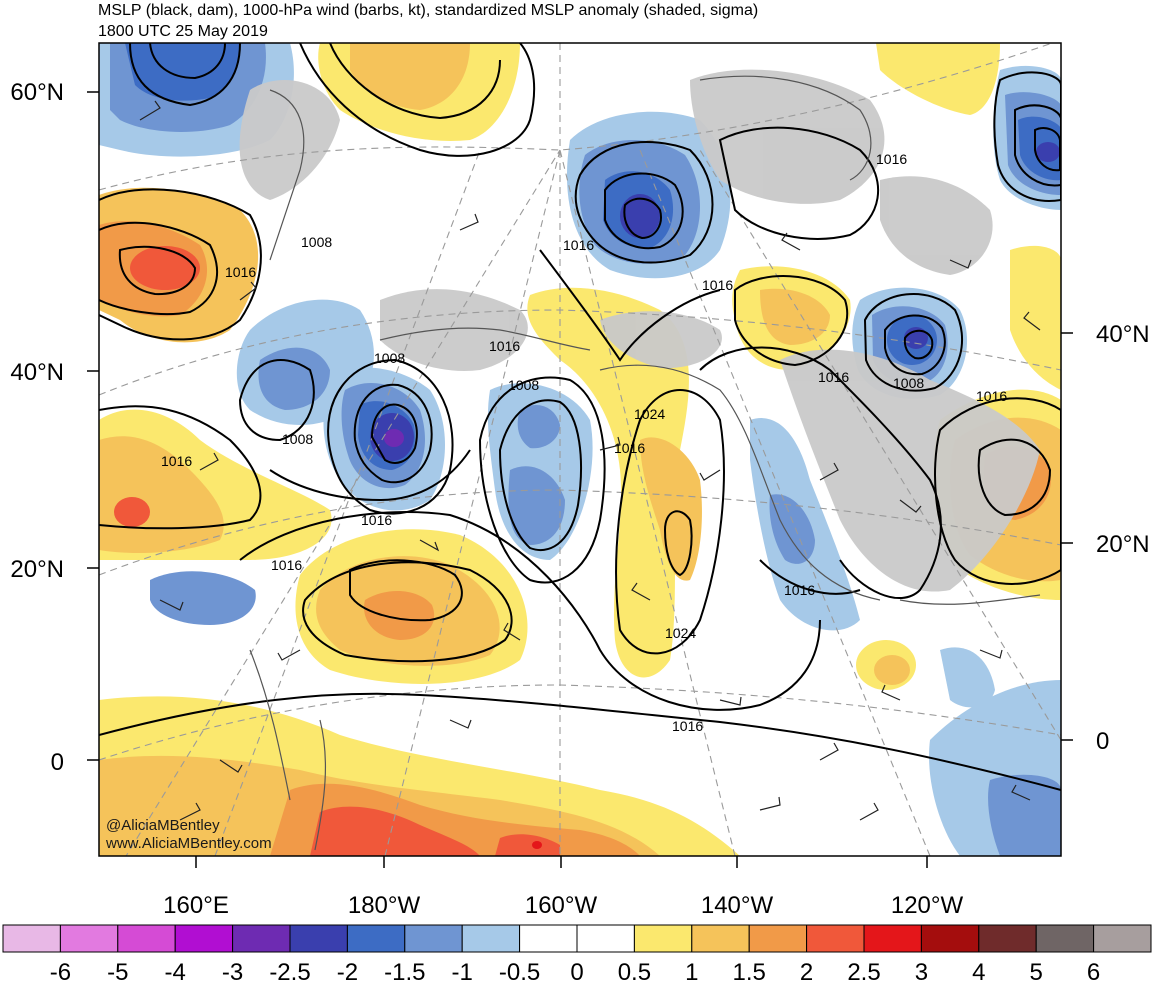 The height and width of the screenshot is (981, 1160). I want to click on colorbar-tick-label: 3, so click(921, 970).